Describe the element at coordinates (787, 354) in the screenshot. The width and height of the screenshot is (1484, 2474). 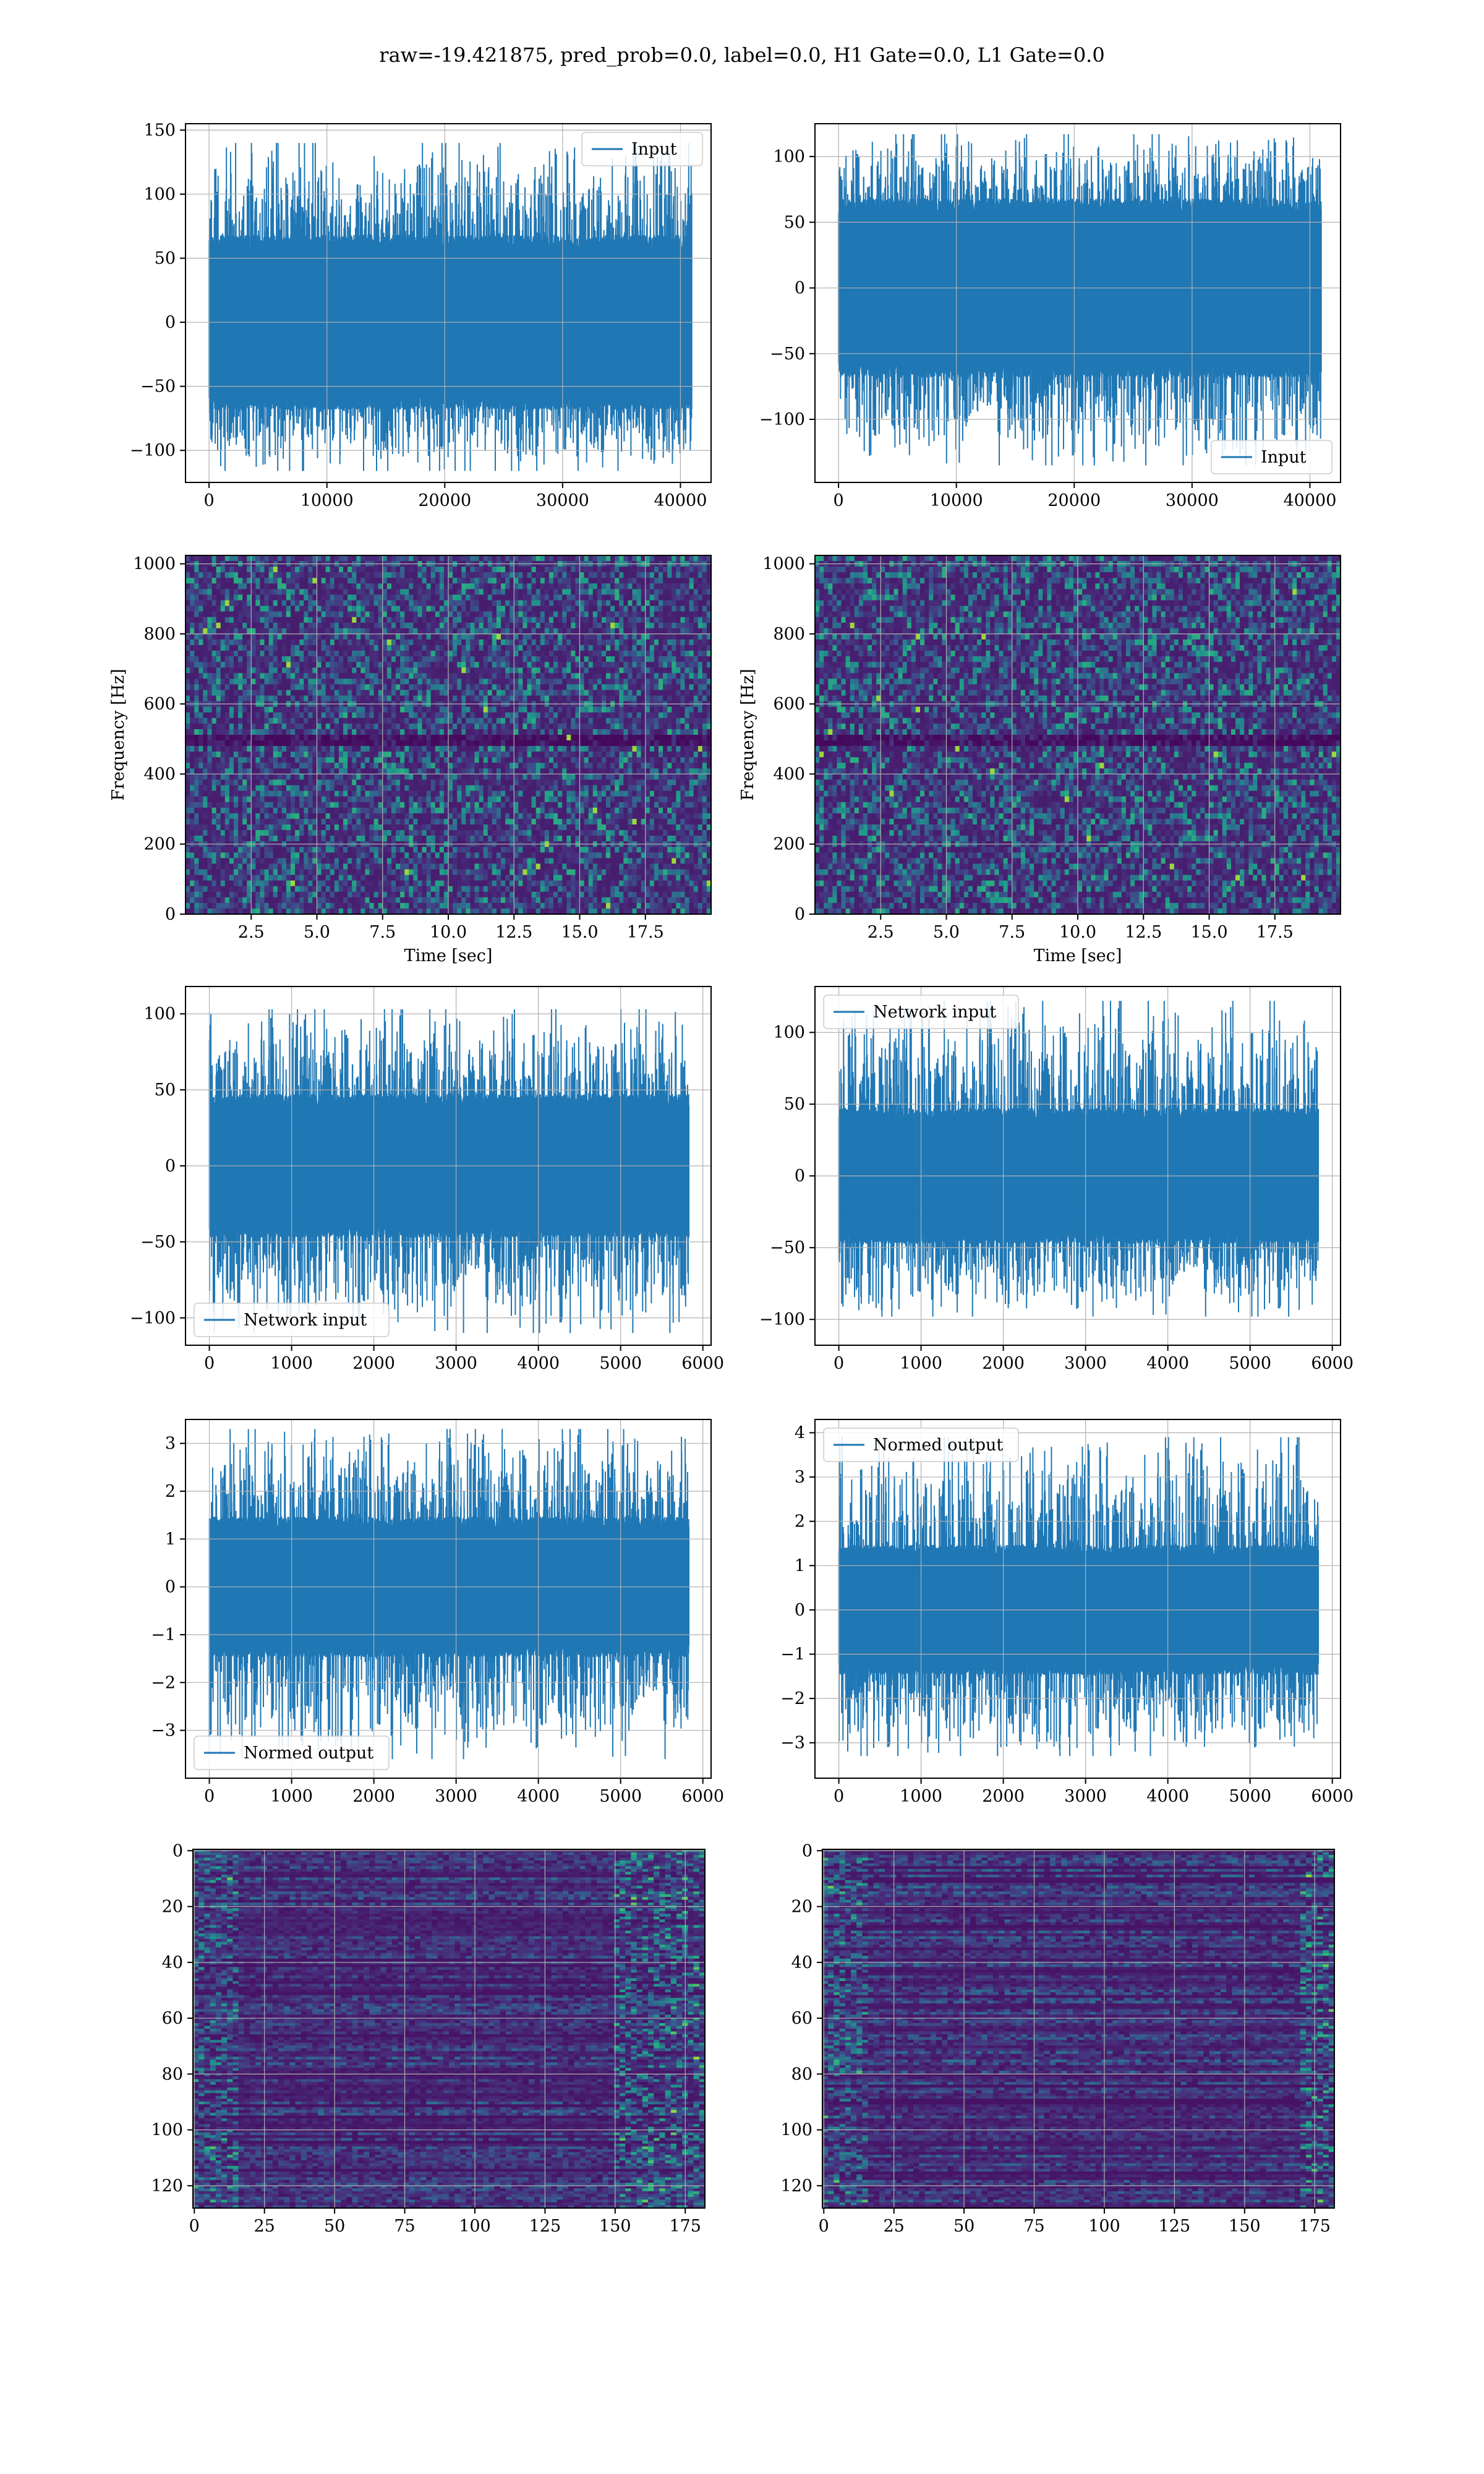
I see `input-right-ytick-label: −50` at that location.